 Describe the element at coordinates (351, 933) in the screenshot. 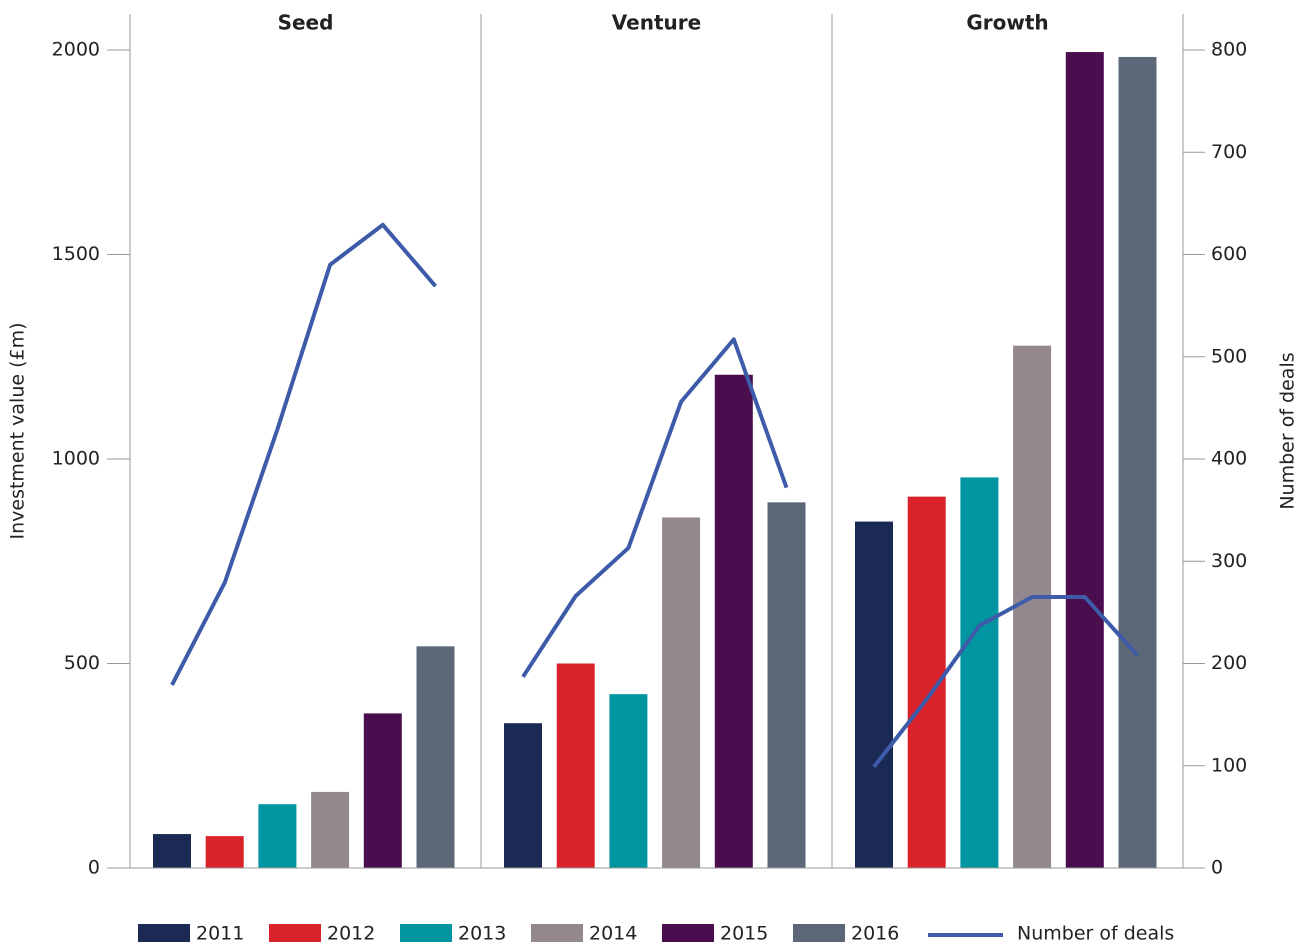

I see `legend-label: 2012` at that location.